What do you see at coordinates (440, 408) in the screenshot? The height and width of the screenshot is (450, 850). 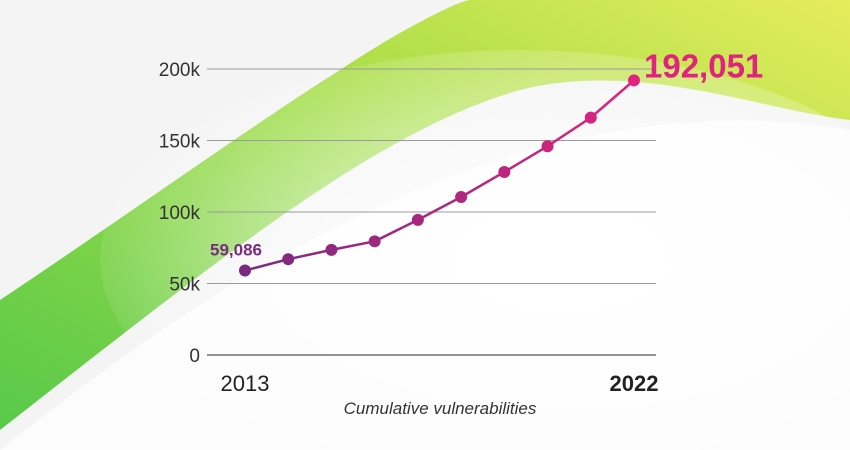 I see `x-axis-caption: Cumulative vulnerabilities` at bounding box center [440, 408].